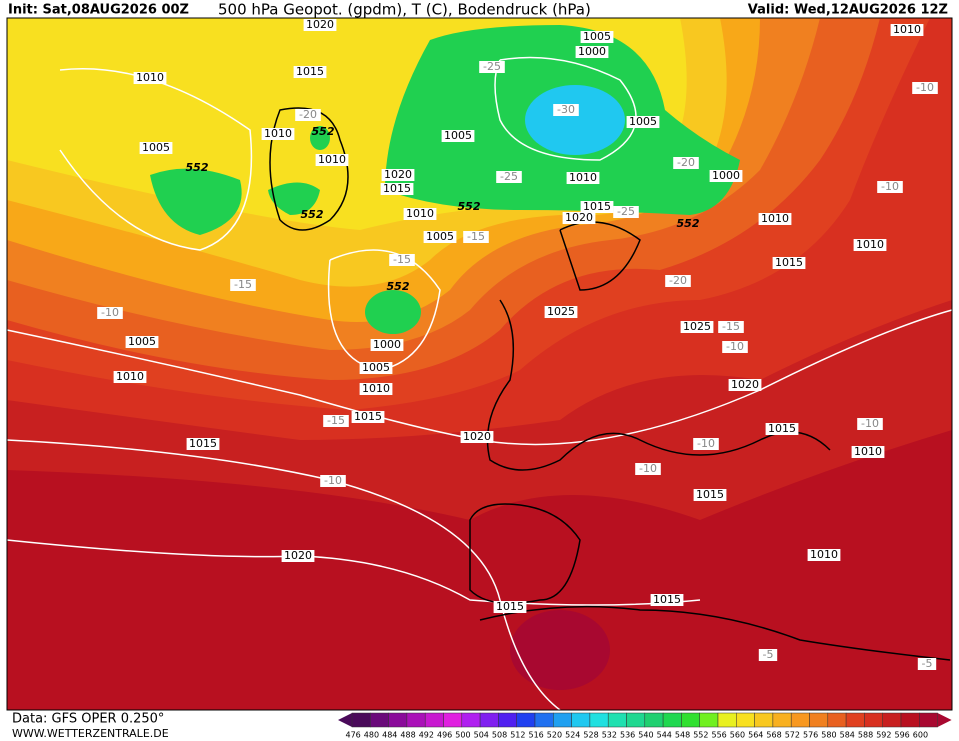 This screenshot has width=959, height=741. What do you see at coordinates (828, 735) in the screenshot?
I see `colorbar-label: 580` at bounding box center [828, 735].